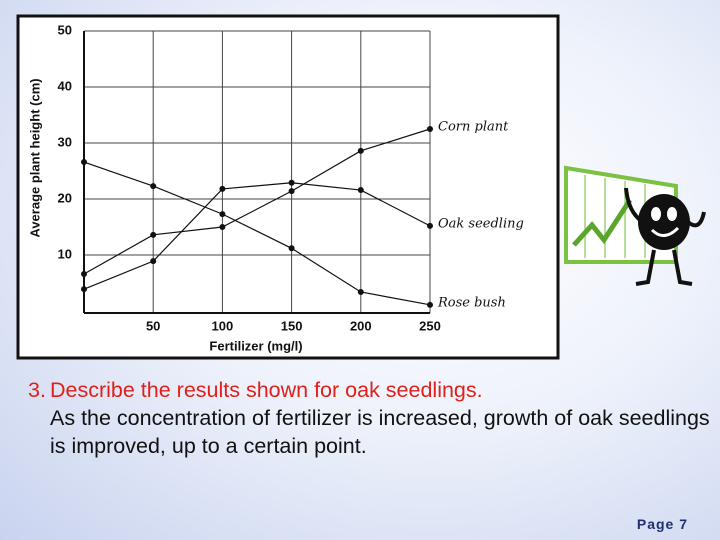 This screenshot has width=720, height=540. Describe the element at coordinates (481, 223) in the screenshot. I see `series-label: Oak seedling` at that location.